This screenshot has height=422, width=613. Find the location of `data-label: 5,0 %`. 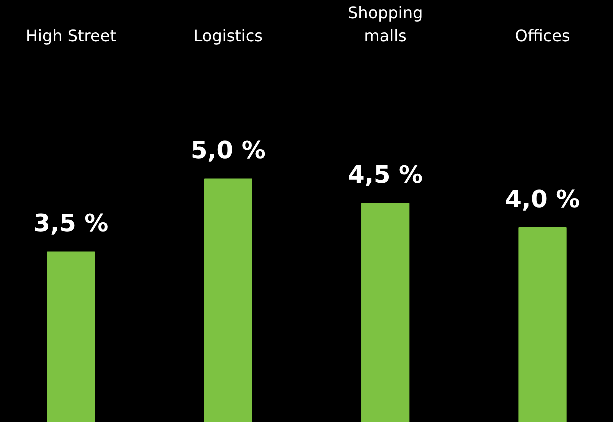

data-label: 5,0 % is located at coordinates (228, 150).